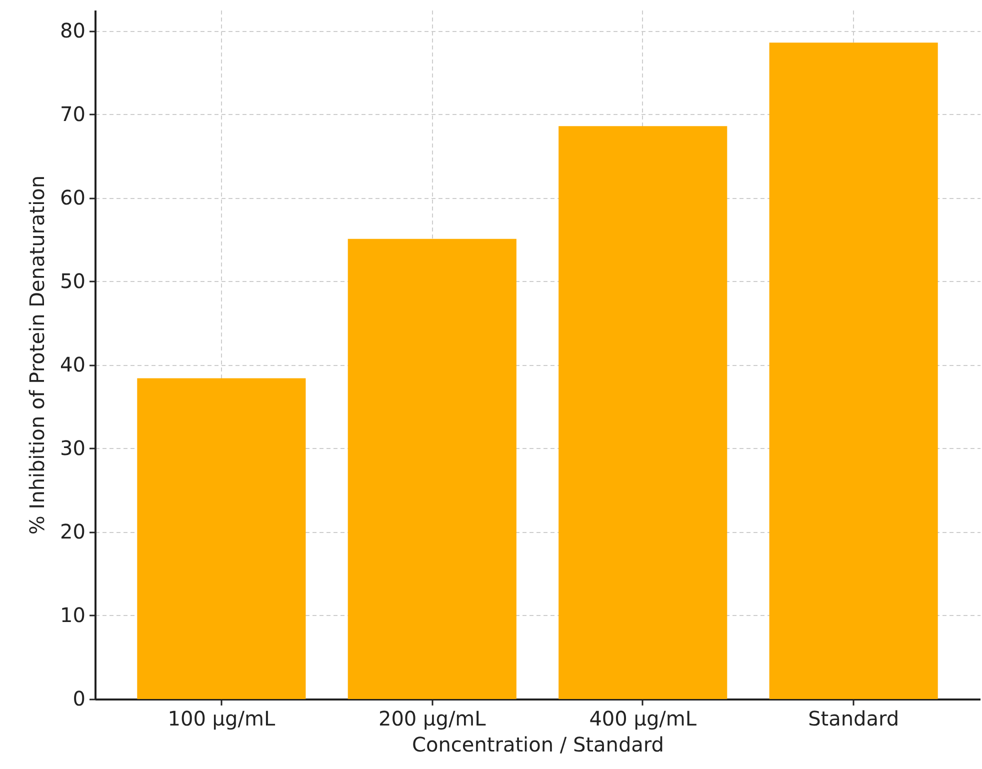 Image resolution: width=982 pixels, height=769 pixels. Describe the element at coordinates (643, 718) in the screenshot. I see `x-tick-label: 400 µg/mL` at that location.